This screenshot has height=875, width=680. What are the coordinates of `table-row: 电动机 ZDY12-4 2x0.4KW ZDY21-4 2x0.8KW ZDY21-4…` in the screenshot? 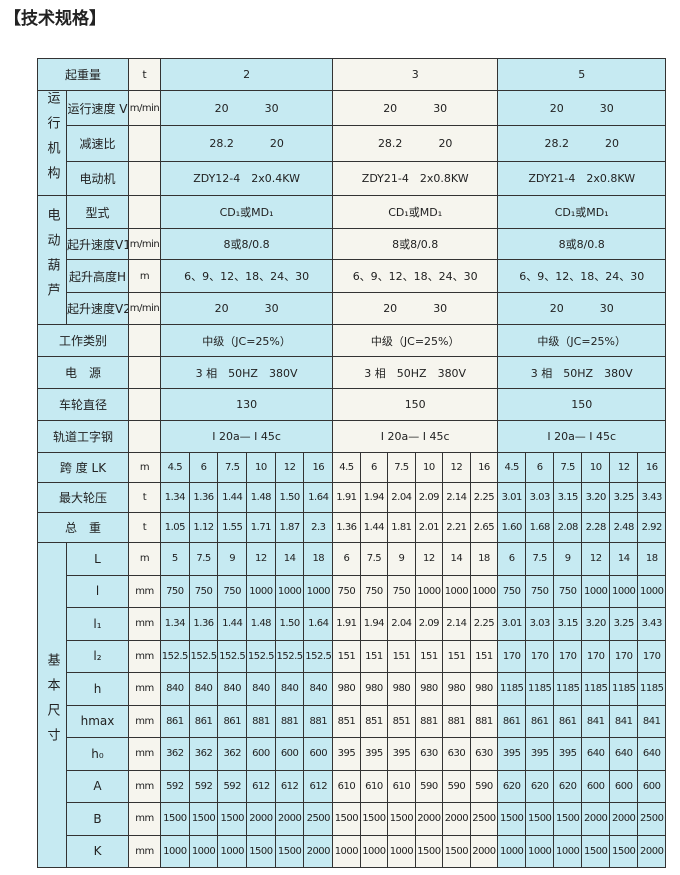 It's located at (352, 178).